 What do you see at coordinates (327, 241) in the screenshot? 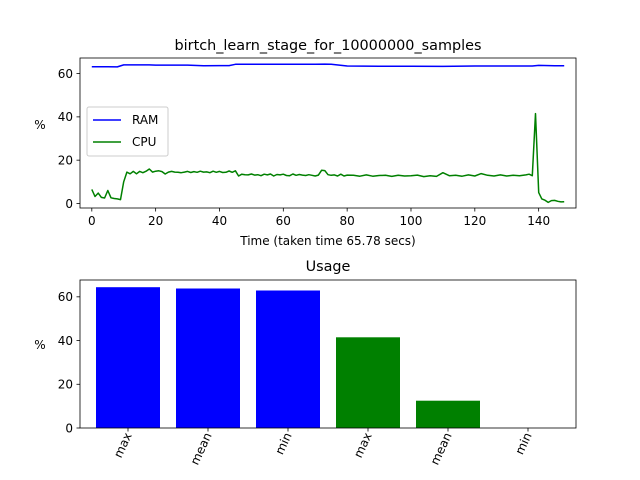
I see `line-chart-xlabel: Time (taken time 65.78 secs)` at bounding box center [327, 241].